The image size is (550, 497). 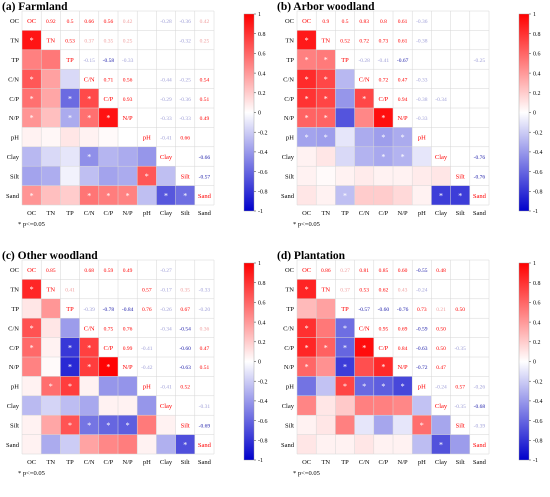 I want to click on colorbar-tick-label: 0.8, so click(x=537, y=284).